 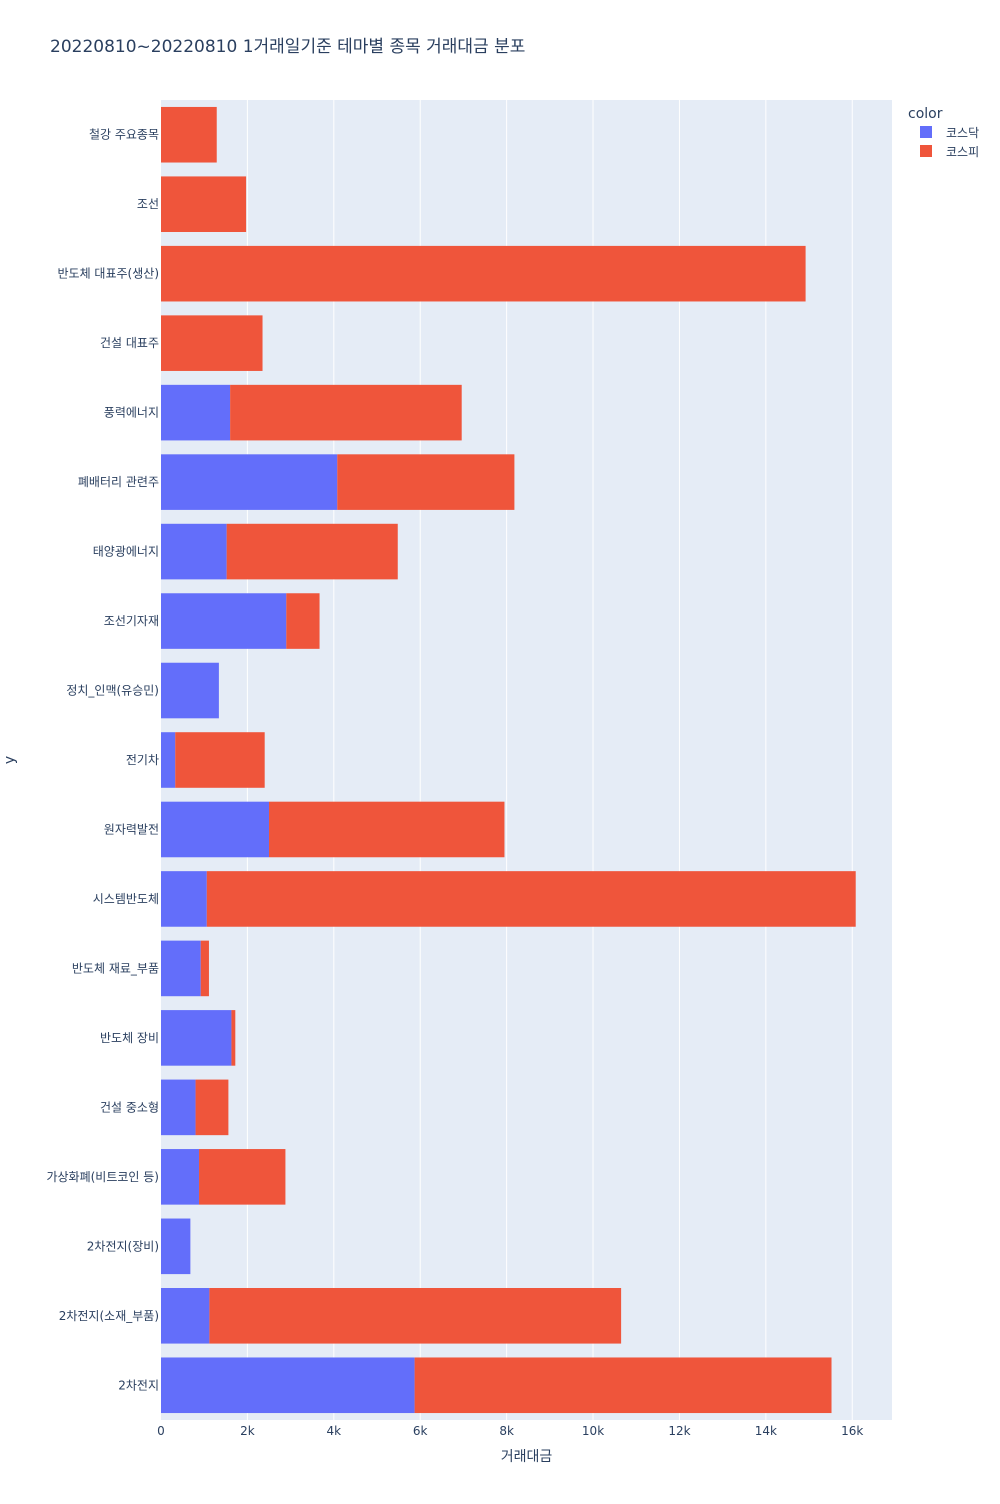 I want to click on x-tick-label: 10k, so click(x=593, y=1431).